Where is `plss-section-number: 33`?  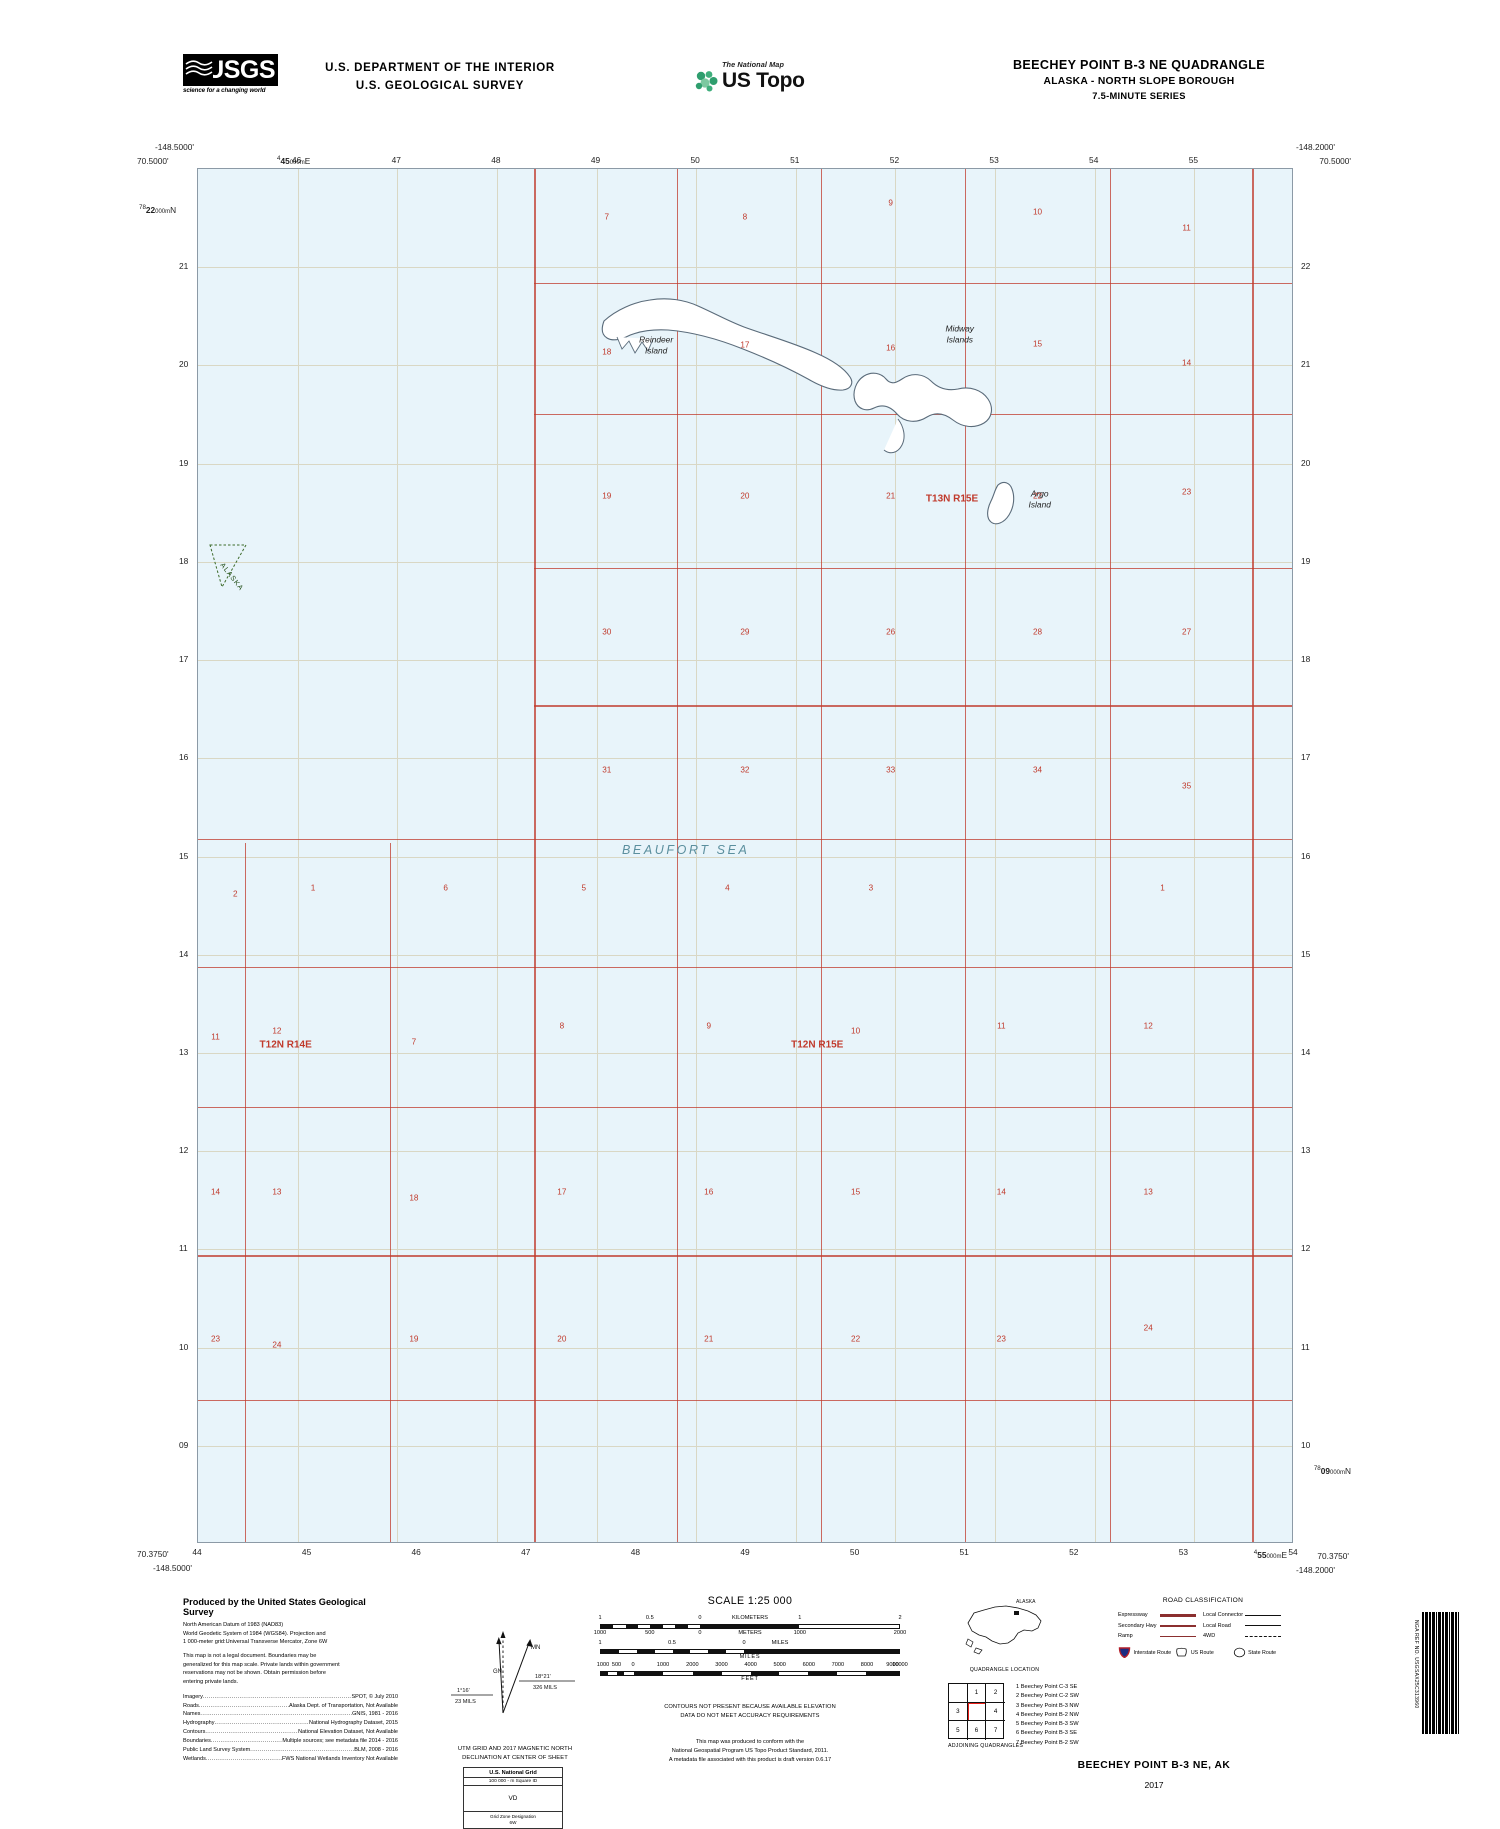 plss-section-number: 33 is located at coordinates (890, 769).